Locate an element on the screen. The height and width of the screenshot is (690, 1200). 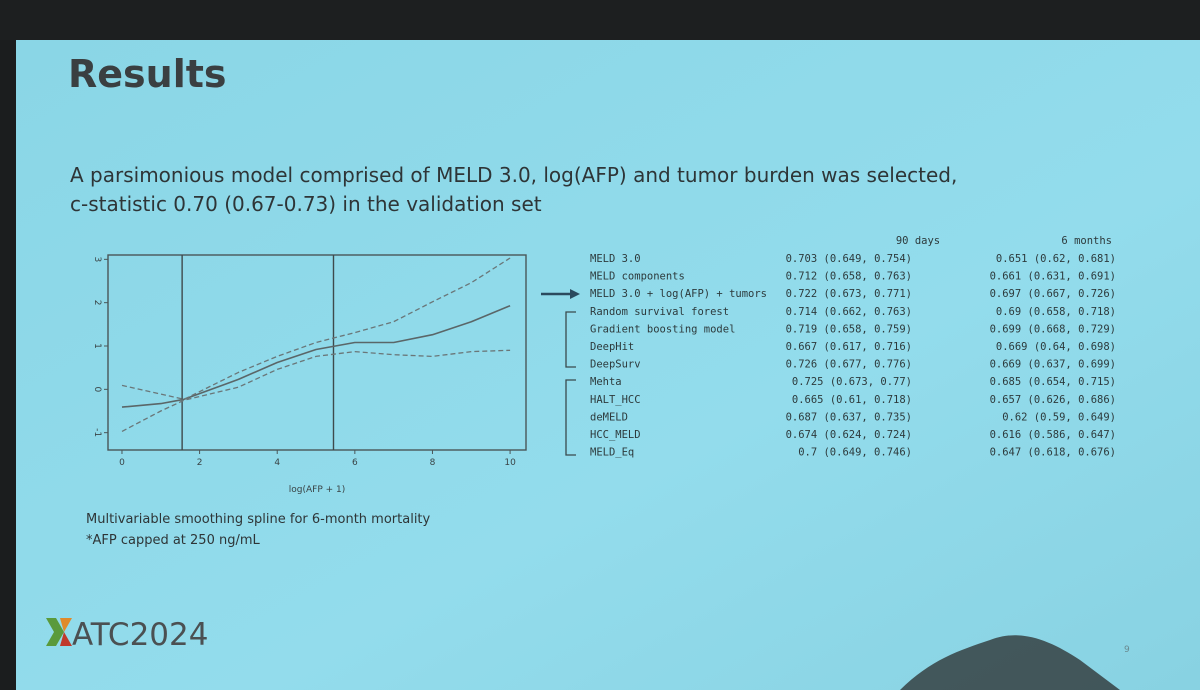
arrow-head is located at coordinates (575, 294).